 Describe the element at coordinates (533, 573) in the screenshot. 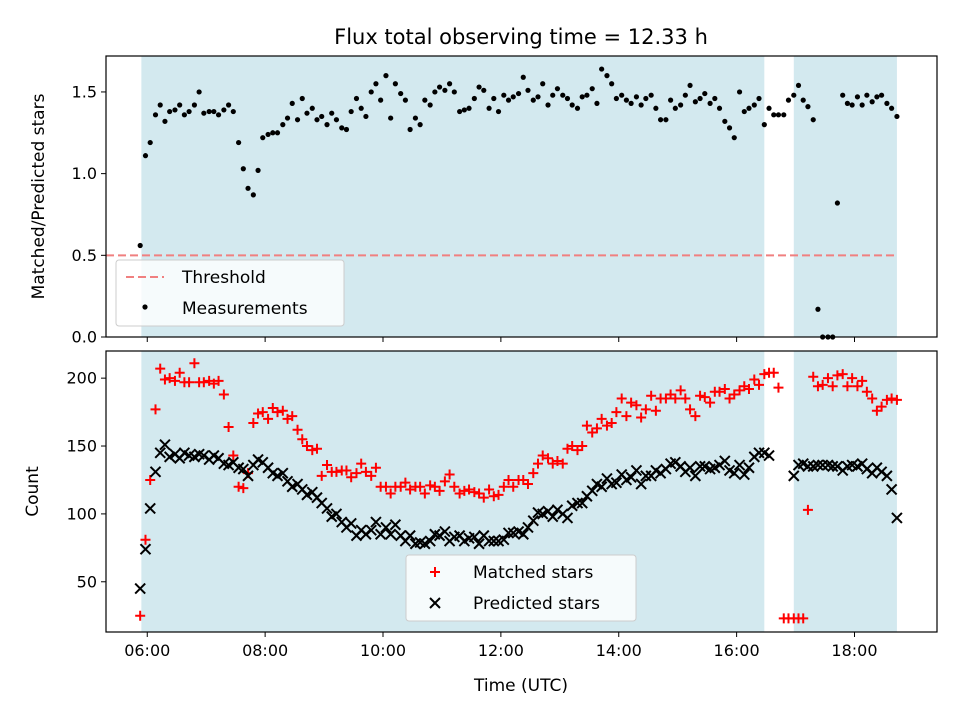

I see `legend-matched-label: Matched stars` at that location.